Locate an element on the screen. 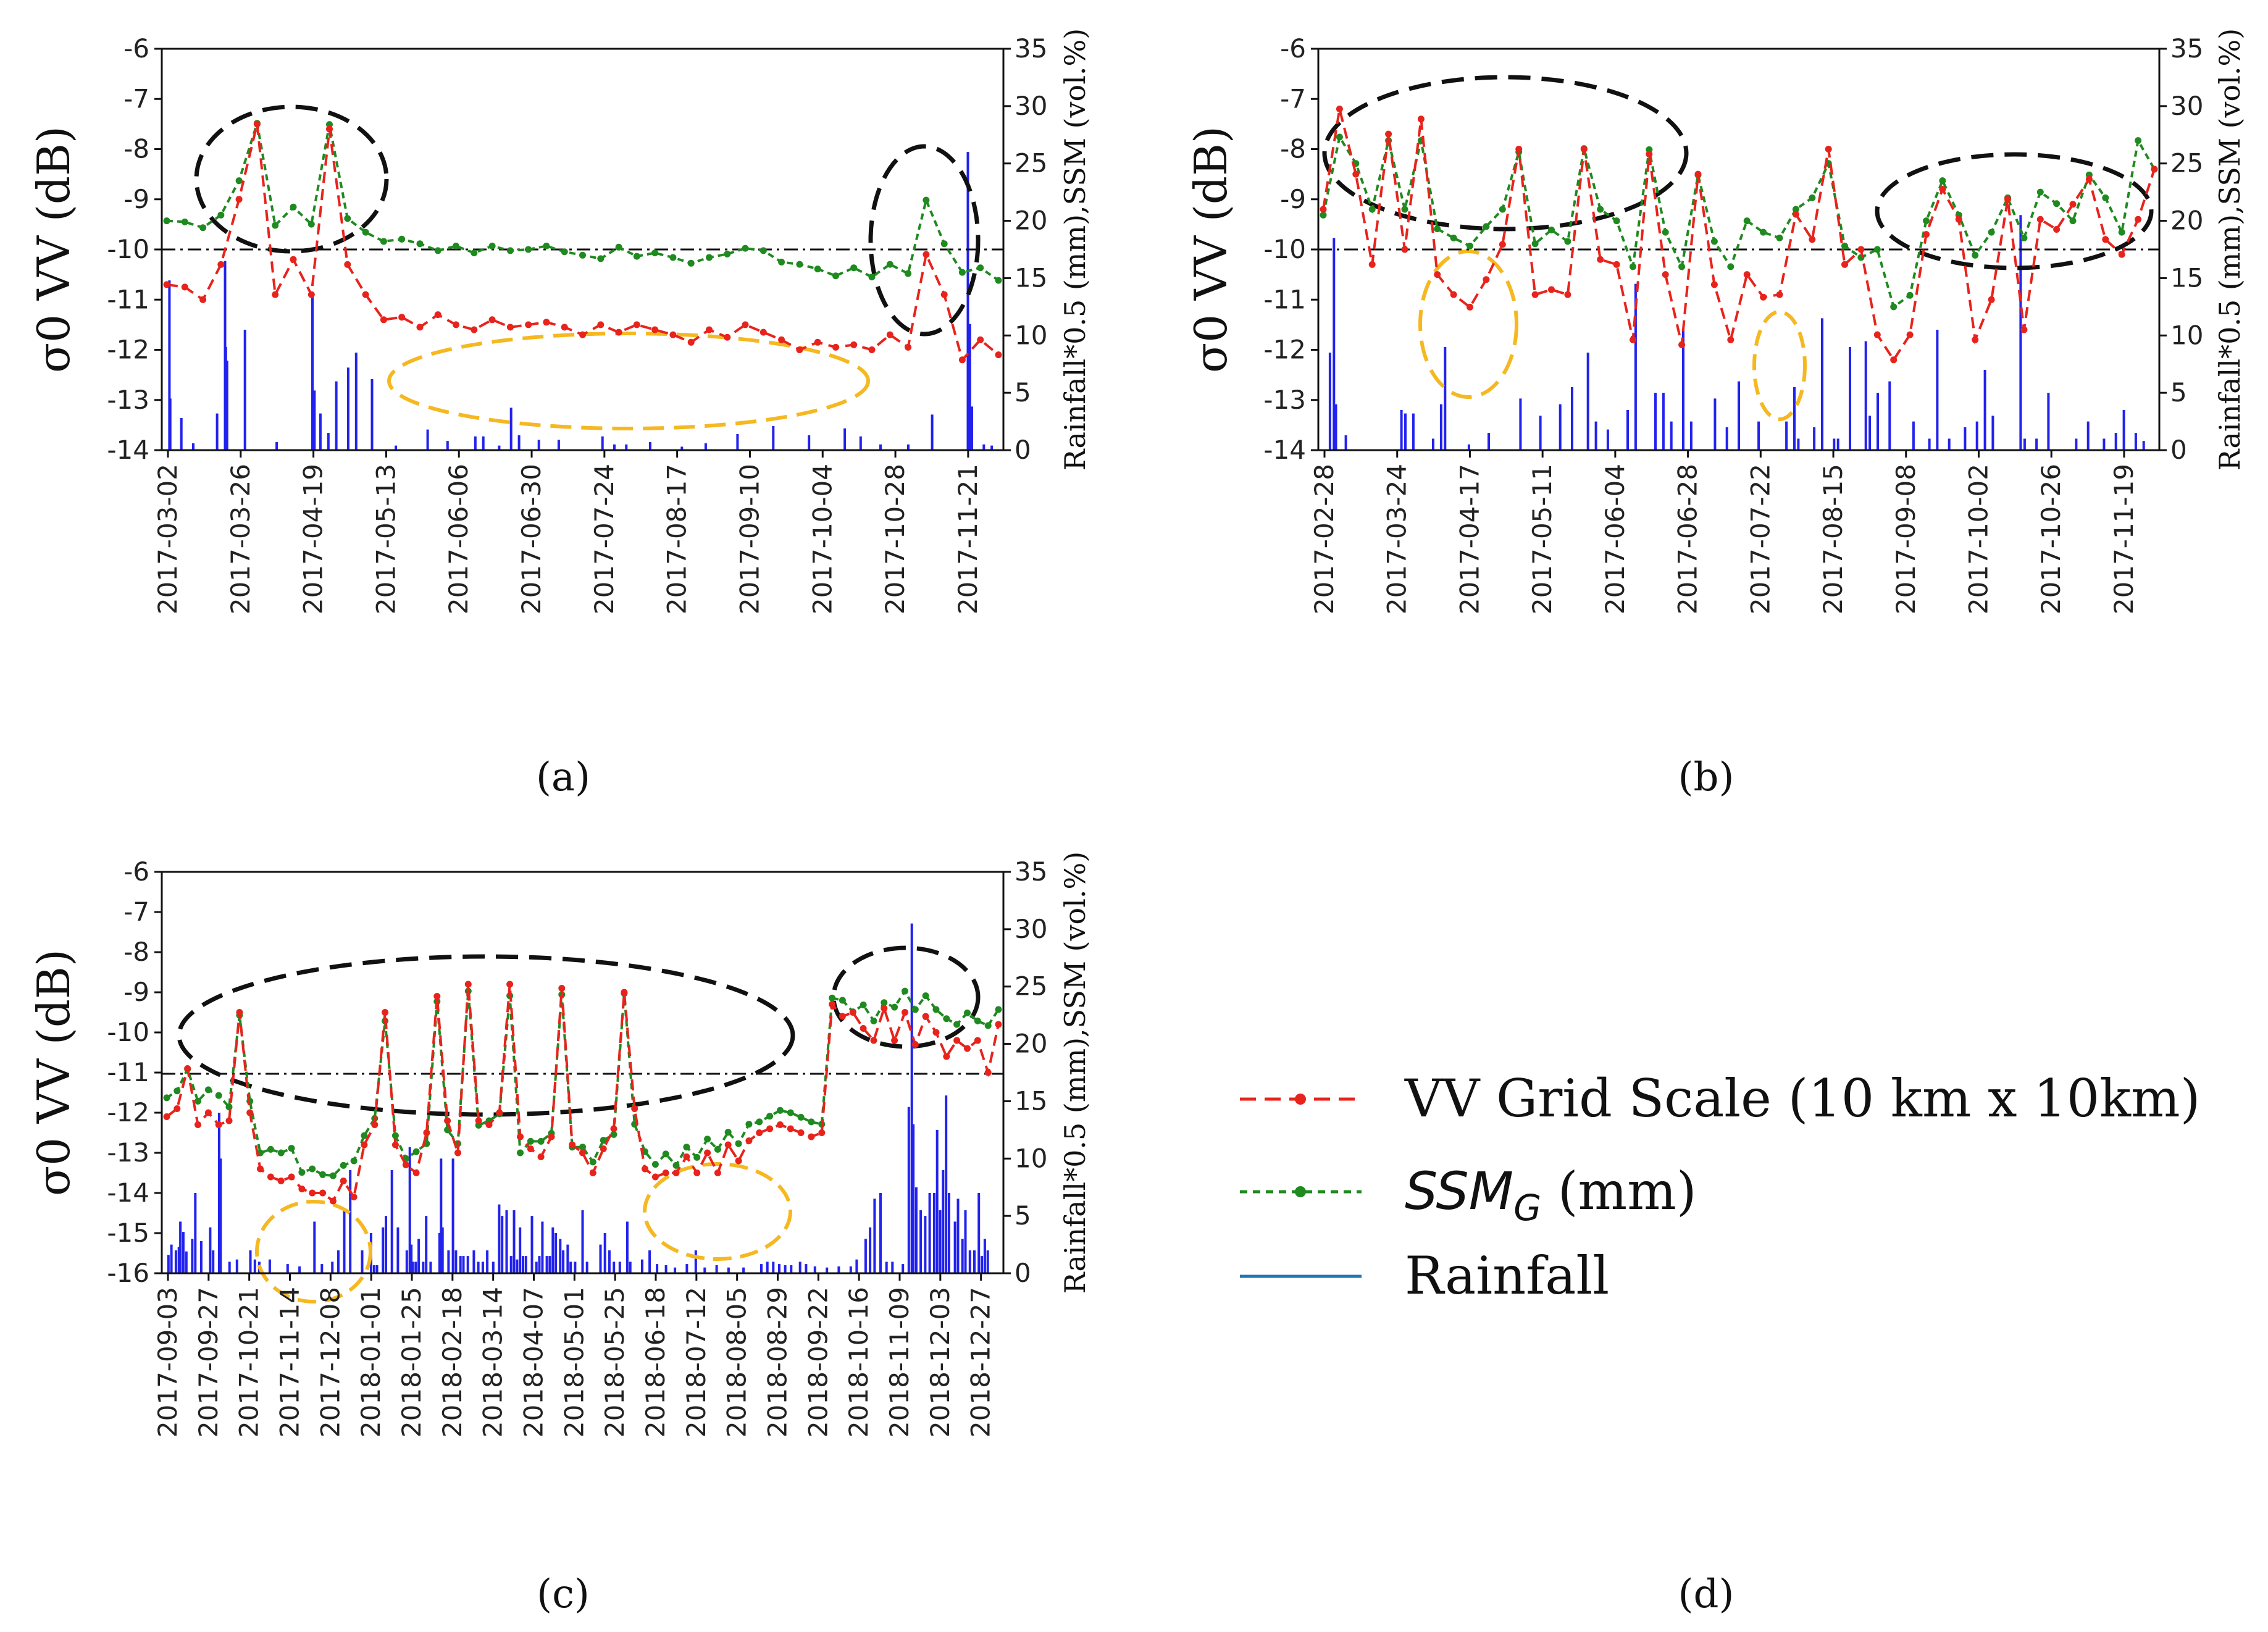  x-tick-label: 2017-09-03 is located at coordinates (168, 1362).